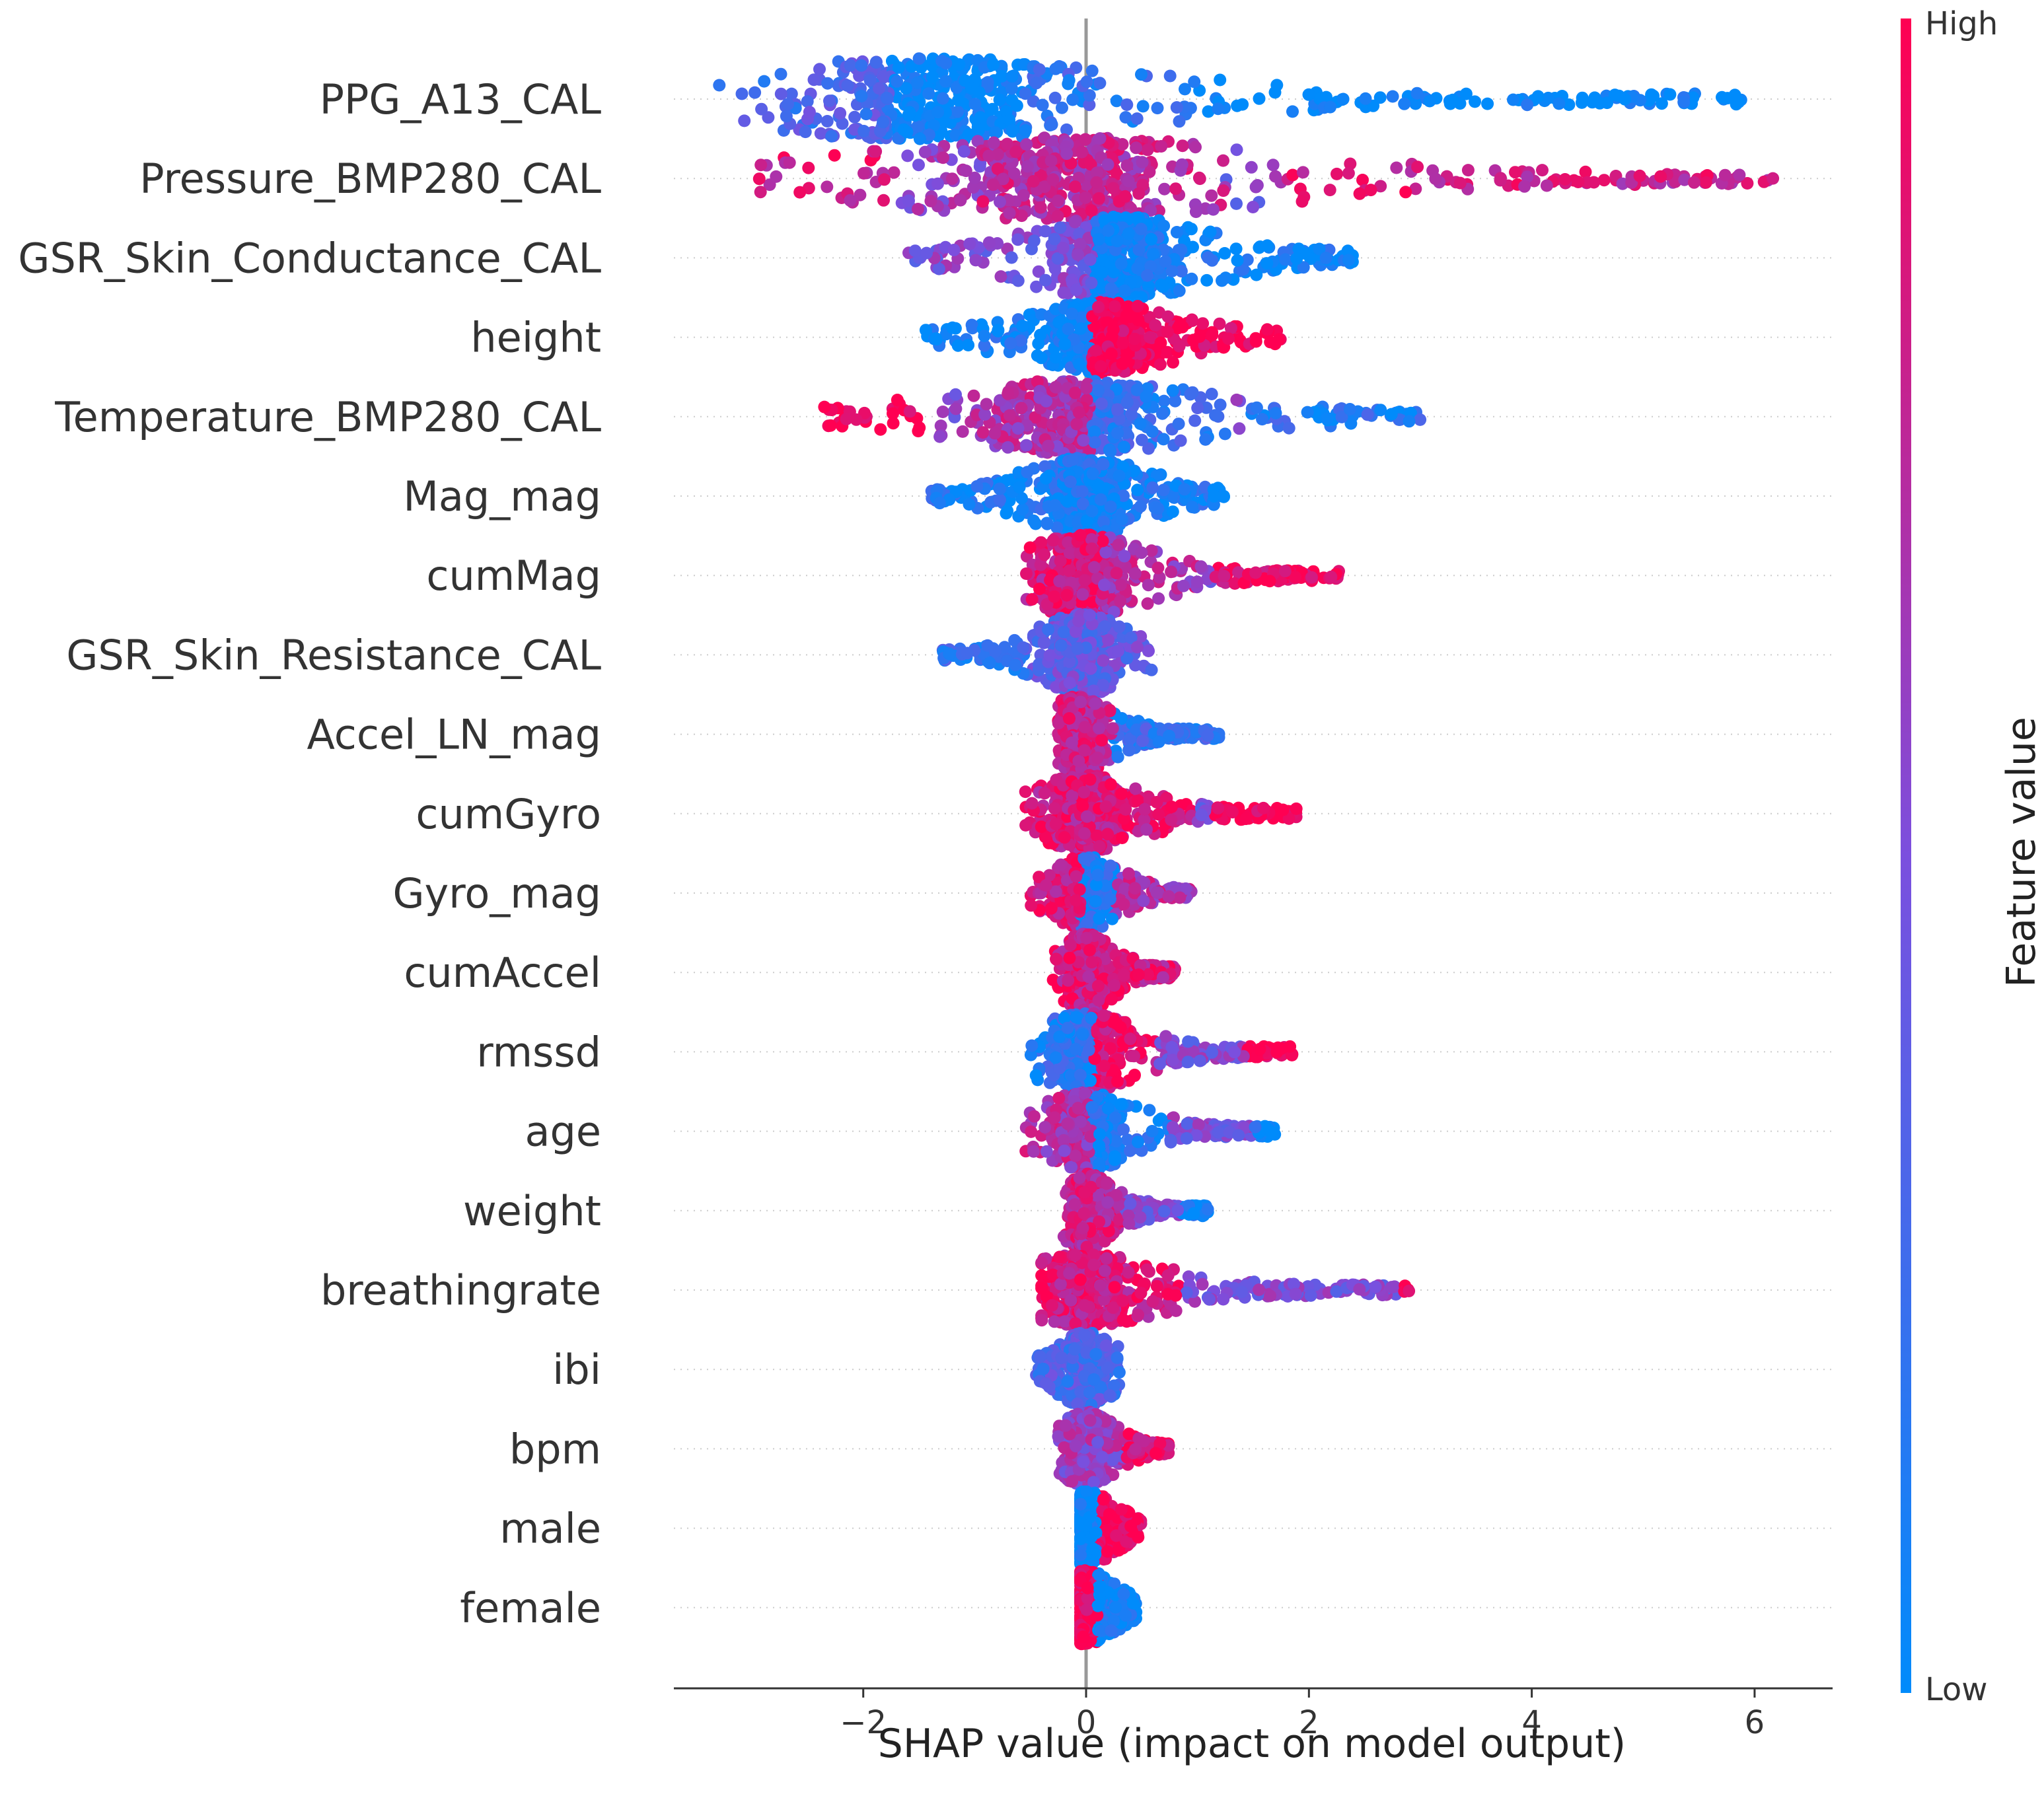 The height and width of the screenshot is (1796, 2044). I want to click on feature-label: Pressure_BMP280_CAL, so click(370, 179).